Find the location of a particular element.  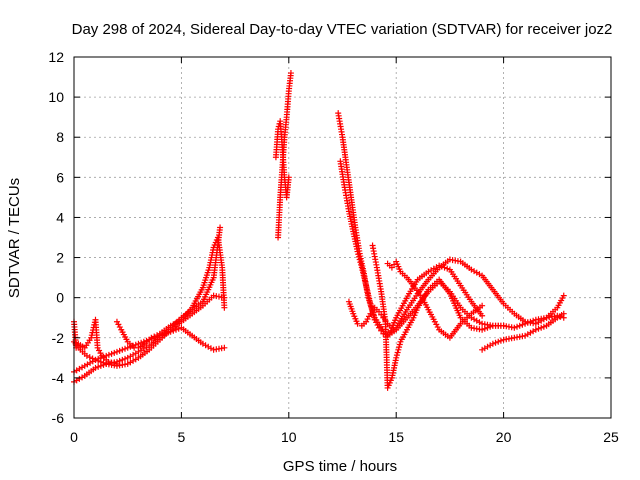

series-arc13 is located at coordinates (523, 331).